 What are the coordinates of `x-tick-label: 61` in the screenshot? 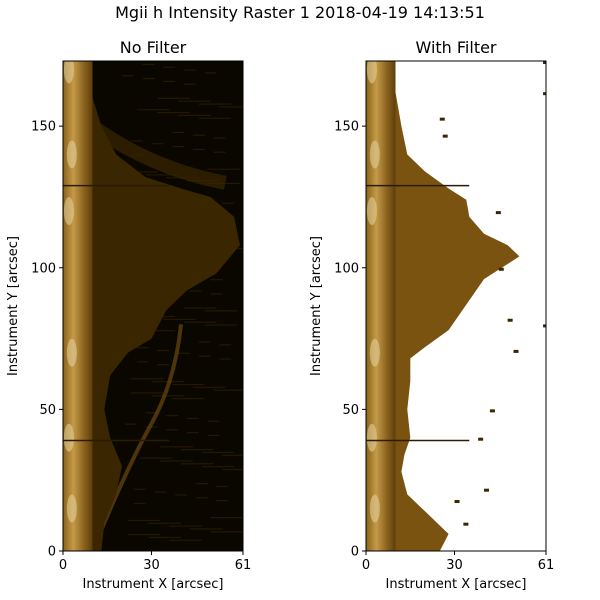 It's located at (243, 565).